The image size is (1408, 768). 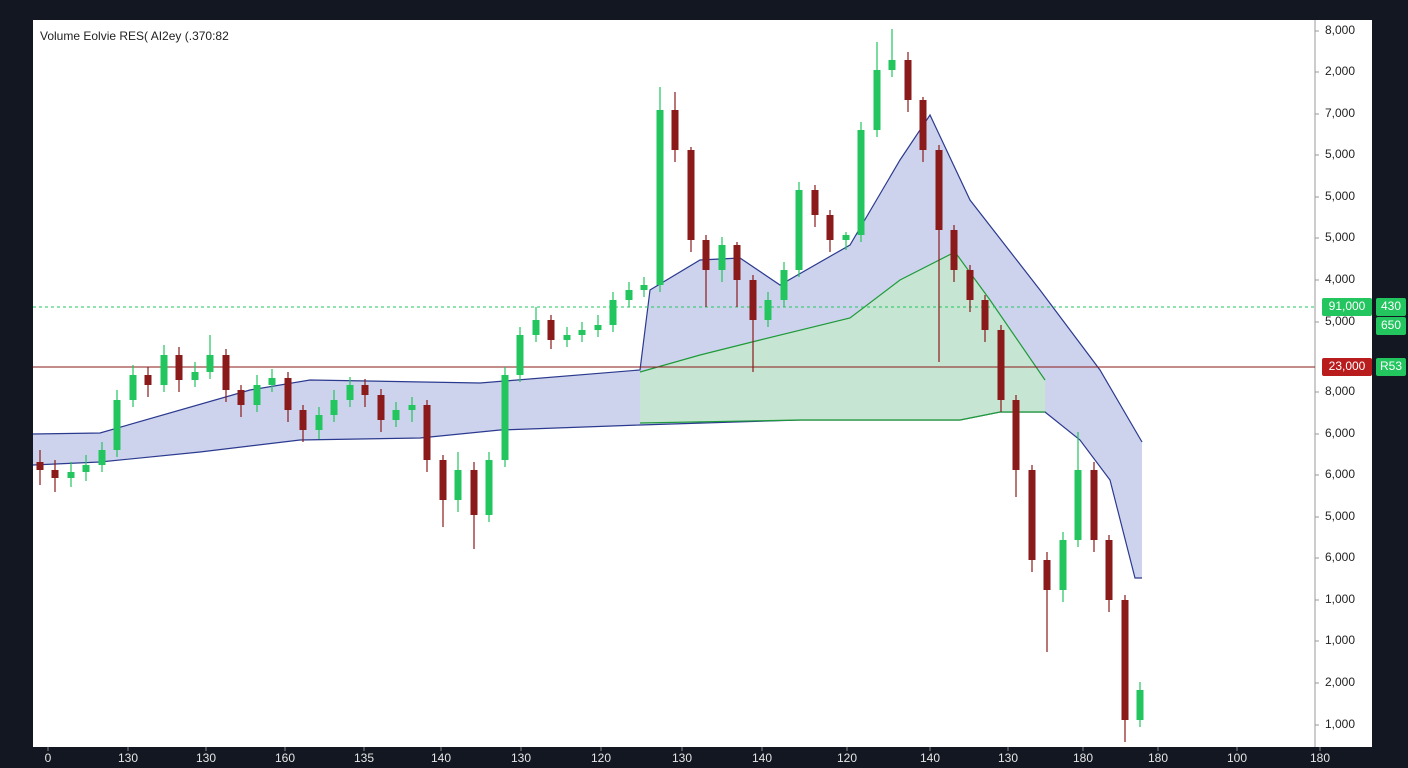 I want to click on price-tag-label: 23,000, so click(x=1347, y=366).